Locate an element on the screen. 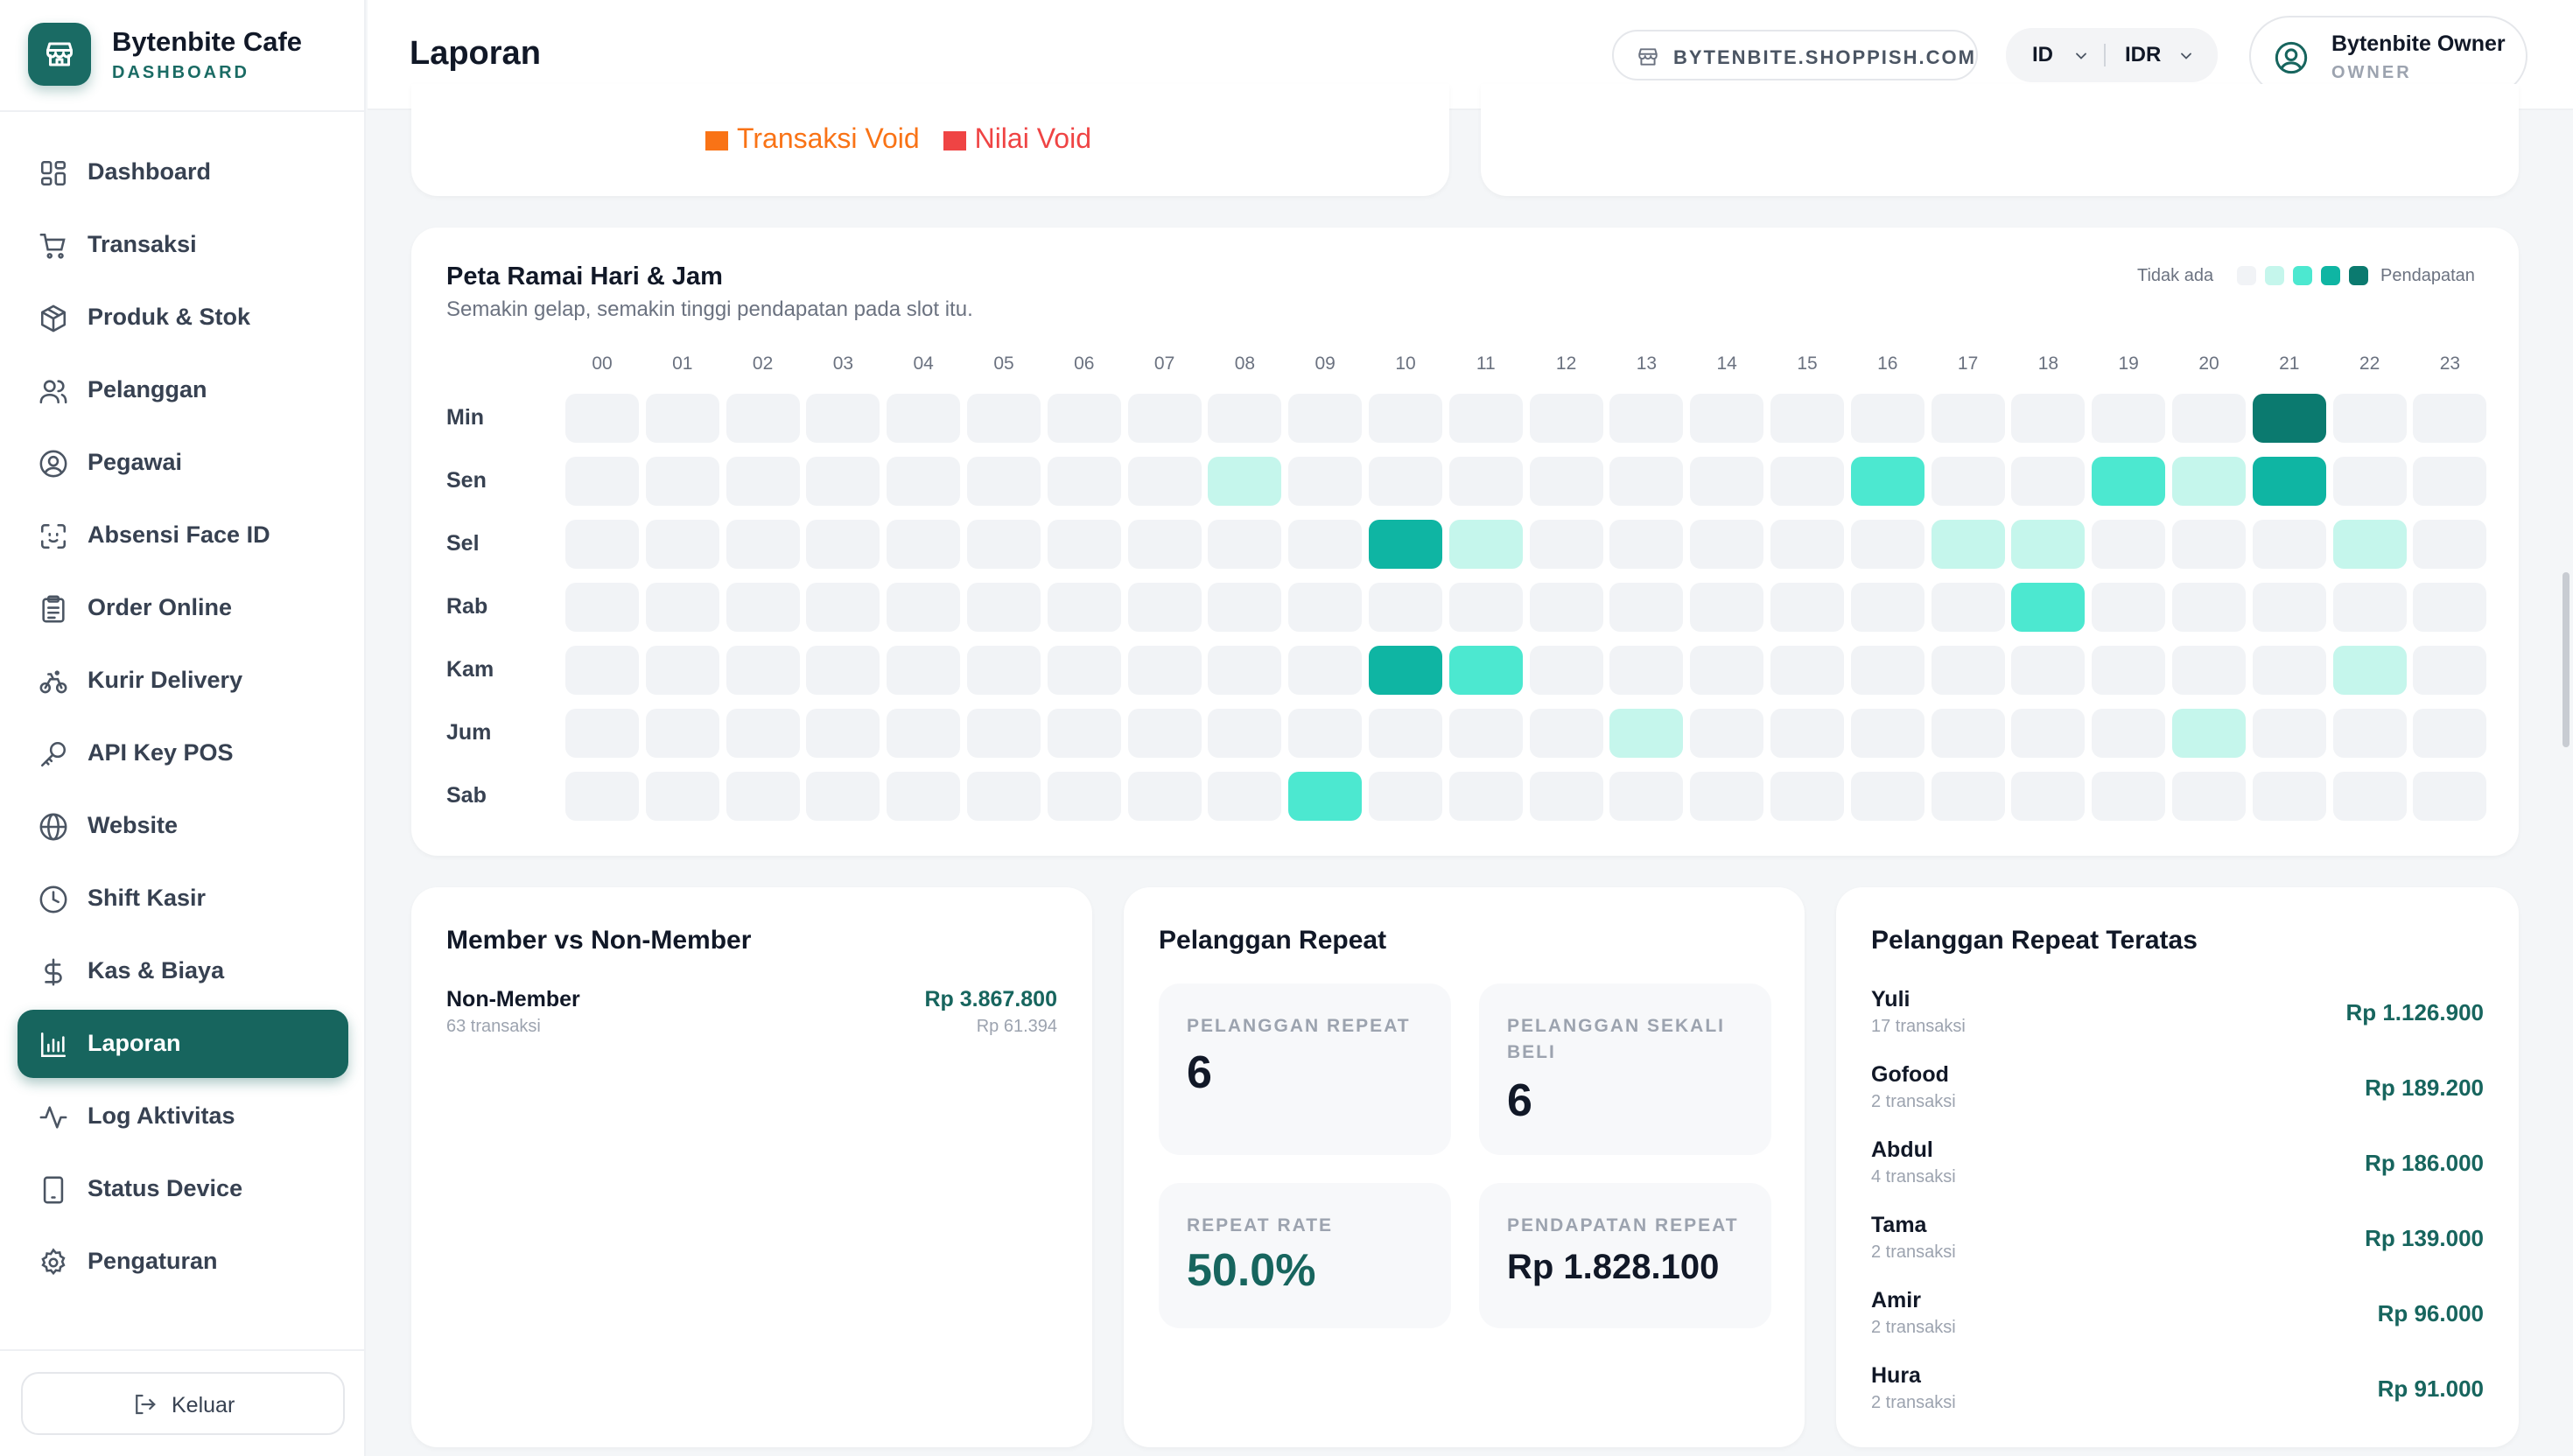 This screenshot has height=1456, width=2573. sidebar-item-status-device: Status Device is located at coordinates (183, 1189).